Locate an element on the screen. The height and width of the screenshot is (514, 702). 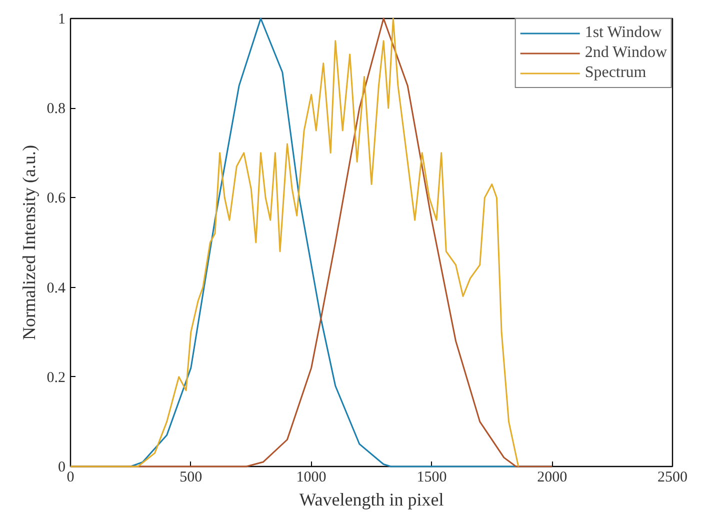
legend-label: 2nd Window is located at coordinates (625, 53).